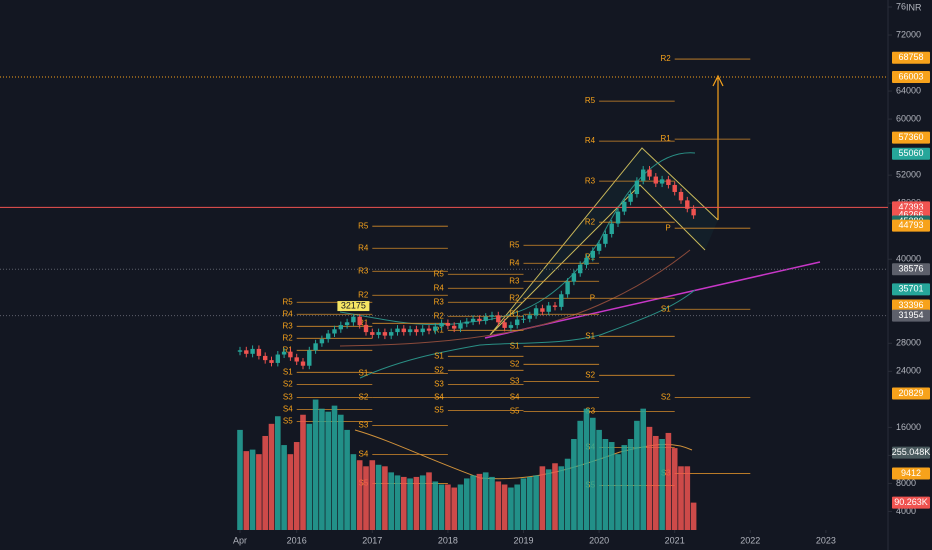  Describe the element at coordinates (590, 100) in the screenshot. I see `pivot-label: R5` at that location.